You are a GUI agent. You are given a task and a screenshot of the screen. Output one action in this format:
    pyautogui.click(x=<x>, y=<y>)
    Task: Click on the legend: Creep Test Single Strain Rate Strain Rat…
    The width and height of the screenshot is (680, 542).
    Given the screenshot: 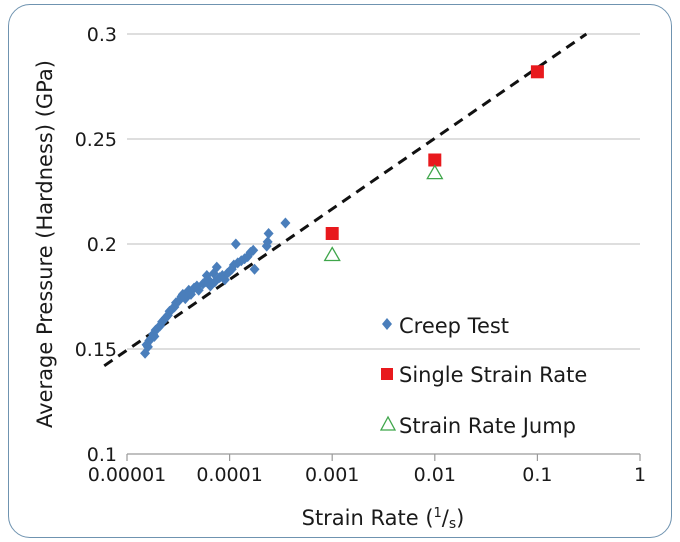 What is the action you would take?
    pyautogui.click(x=483, y=376)
    